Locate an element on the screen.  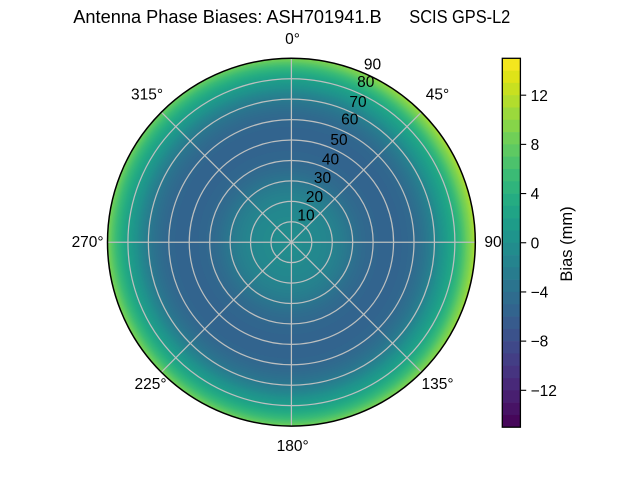
svg-text: 225° is located at coordinates (150, 384).